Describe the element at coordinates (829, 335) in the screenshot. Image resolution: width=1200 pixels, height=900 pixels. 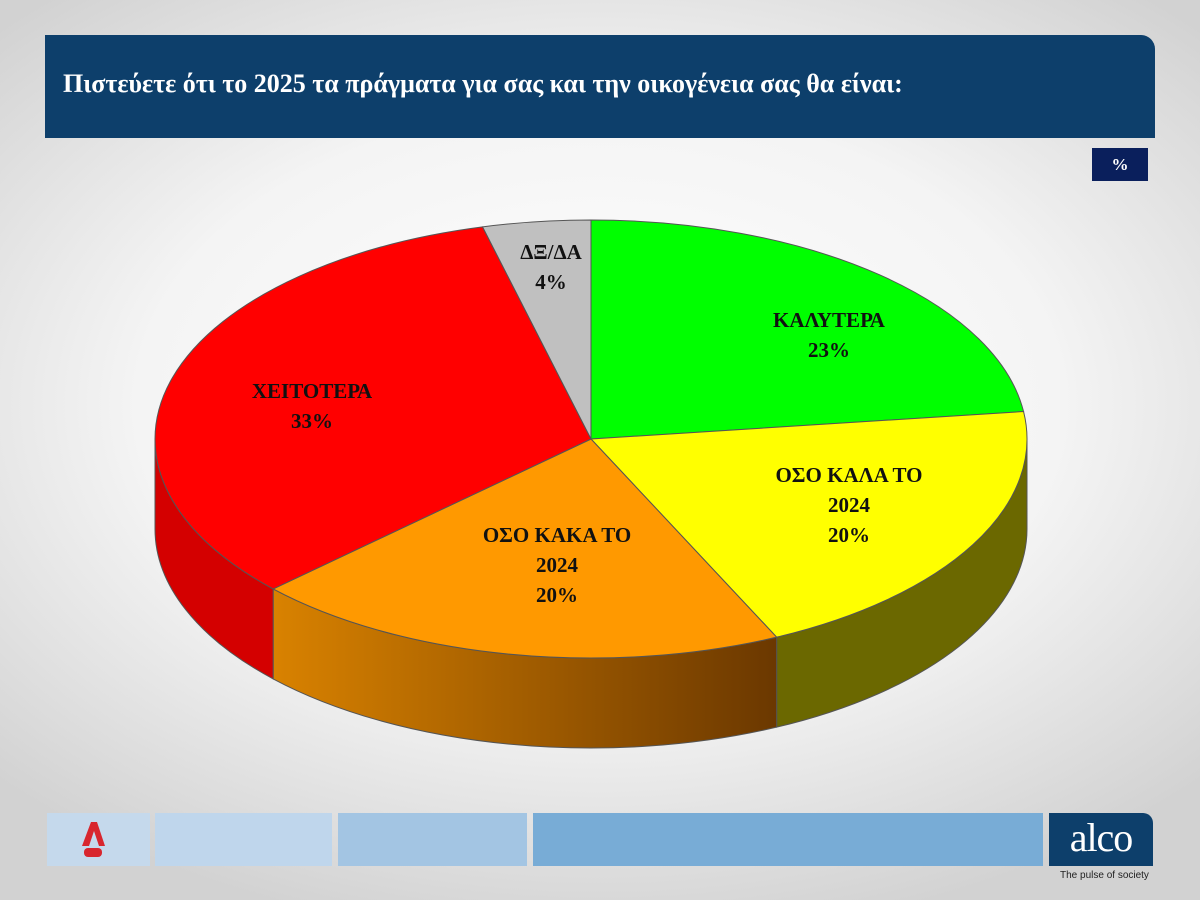
I see `slice-label-kalytera: ΚΑΛΥΤΕΡΑ 23%` at that location.